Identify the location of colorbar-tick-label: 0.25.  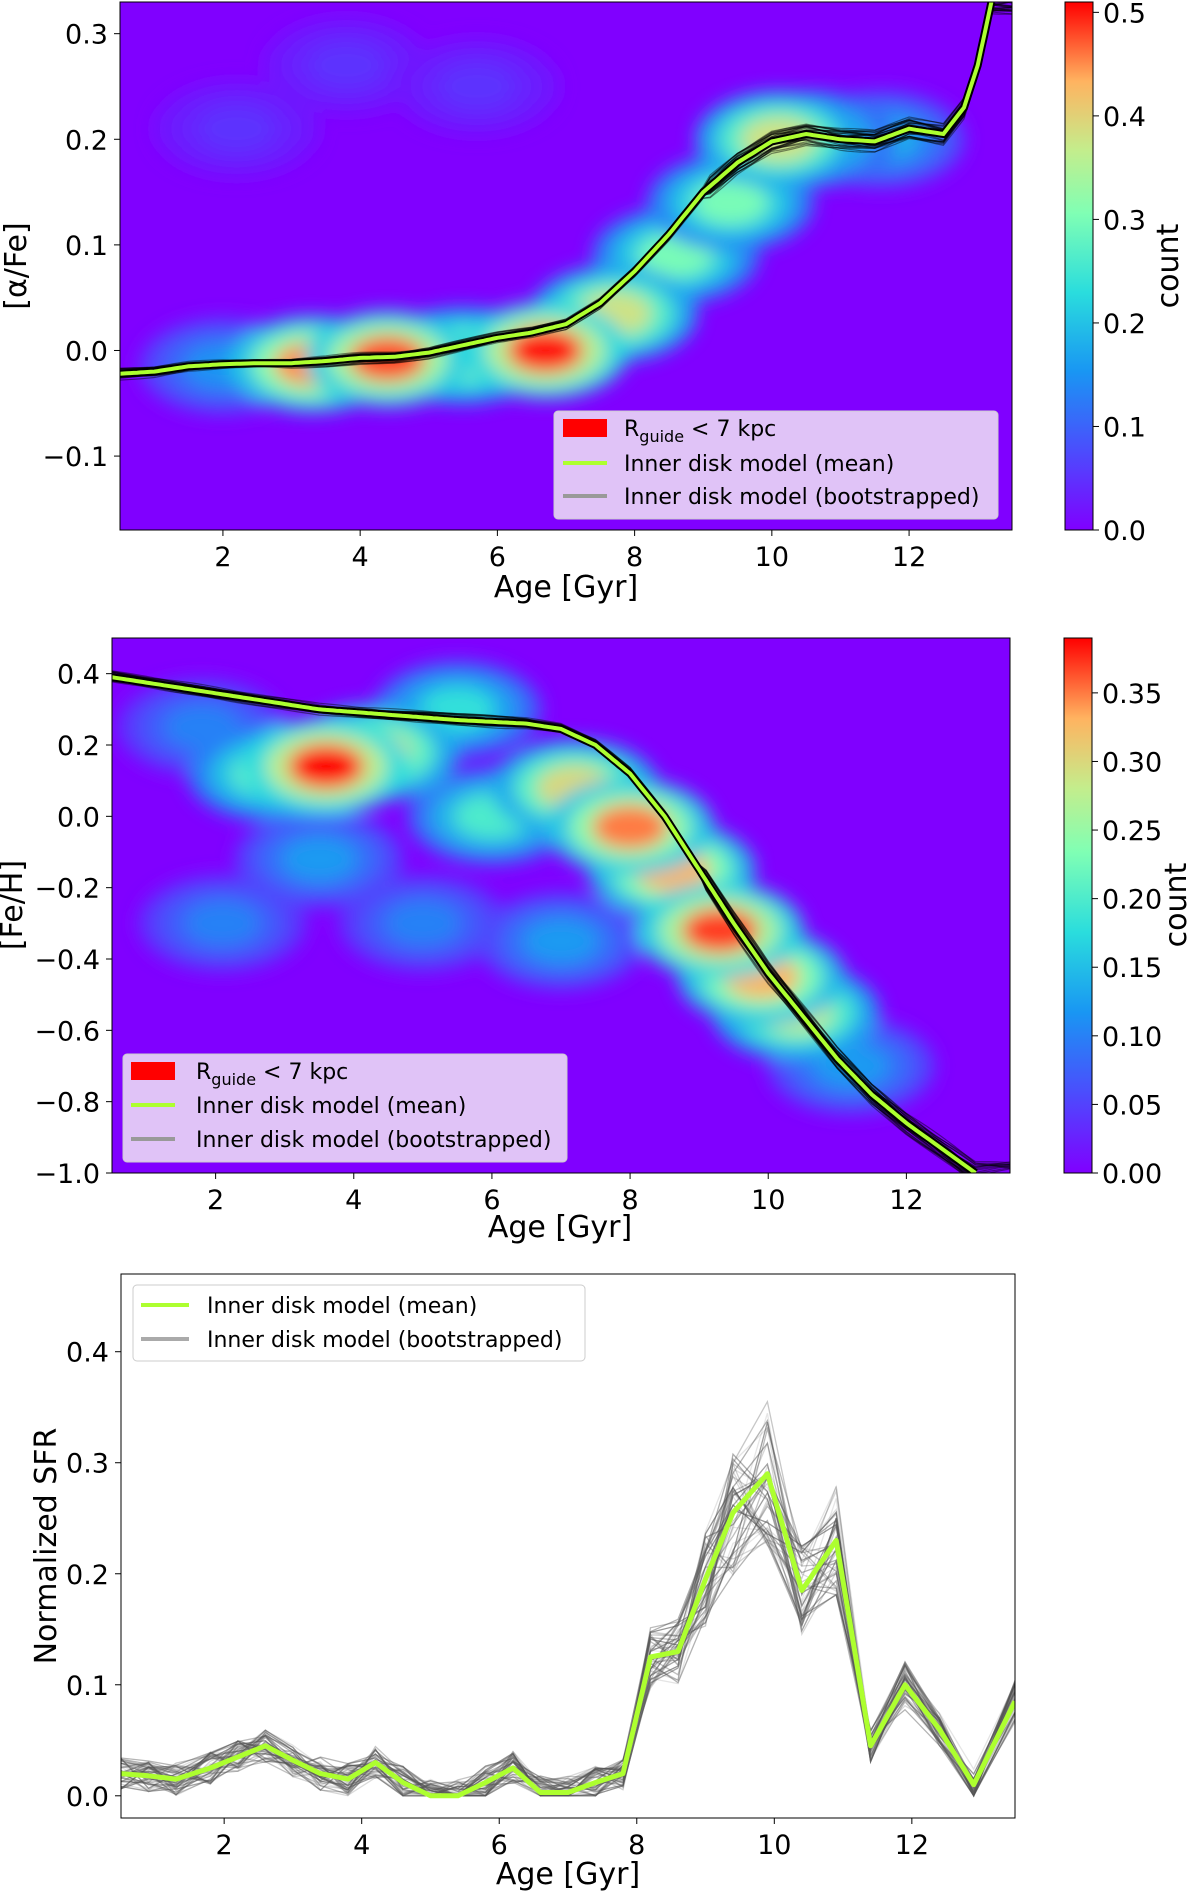
(1132, 831).